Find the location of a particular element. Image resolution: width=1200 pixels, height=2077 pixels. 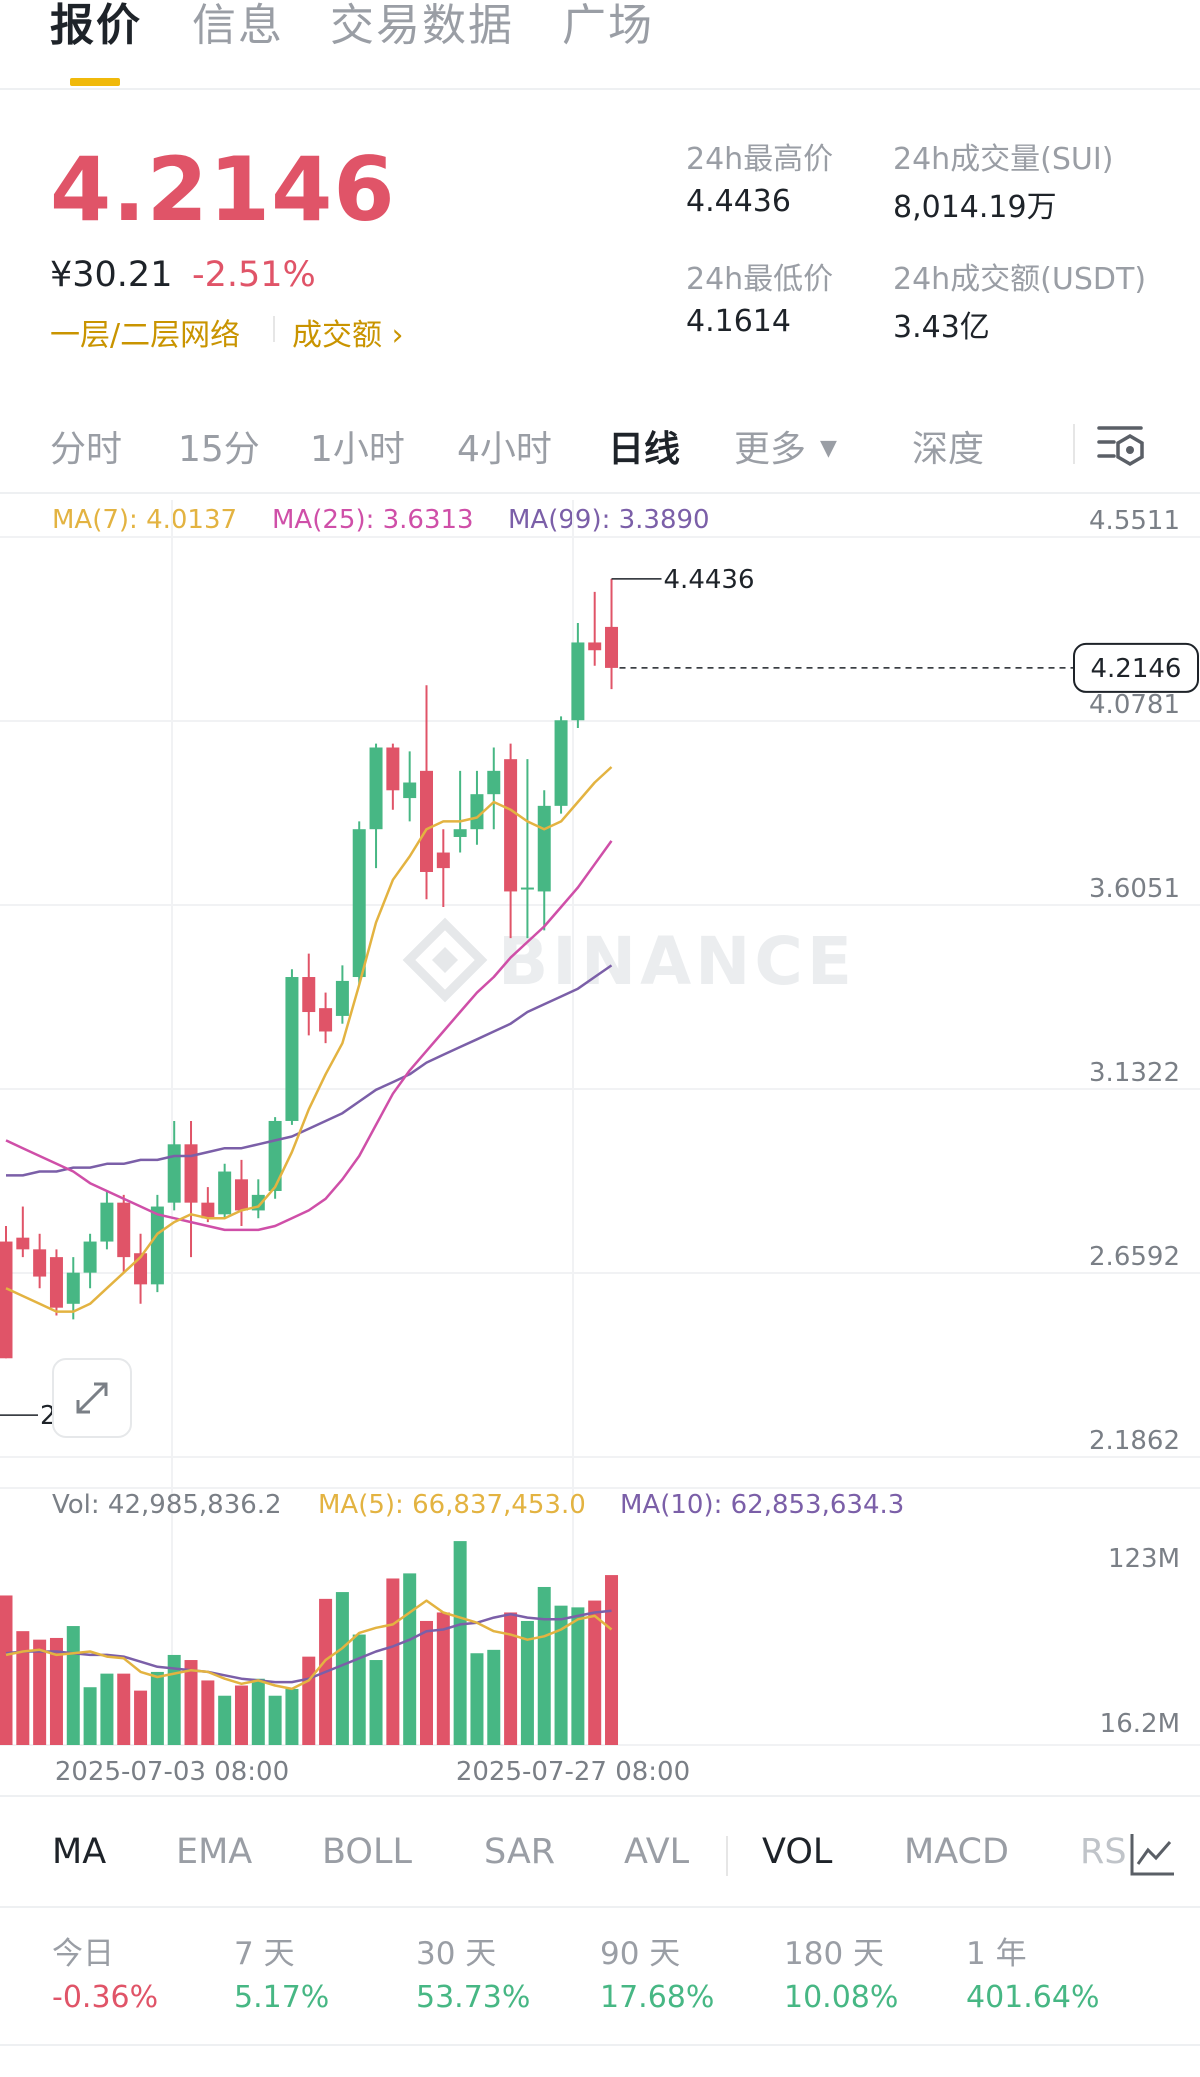

chart-top-divider is located at coordinates (600, 493).